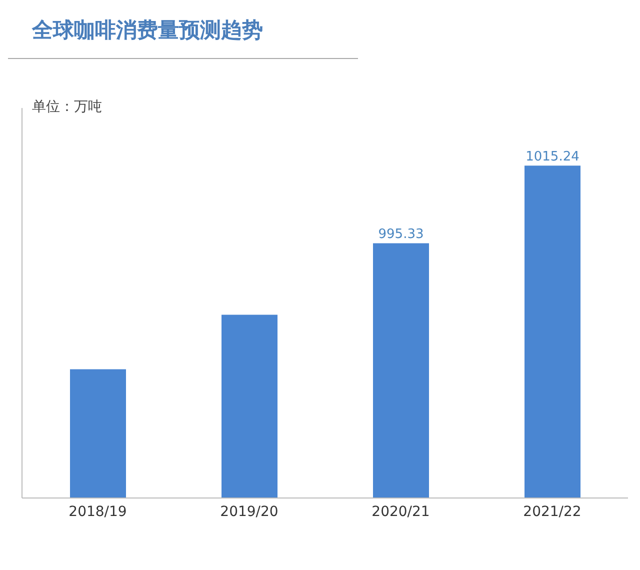  What do you see at coordinates (147, 30) in the screenshot?
I see `chart-title: 全球咖啡消费量预测趋势` at bounding box center [147, 30].